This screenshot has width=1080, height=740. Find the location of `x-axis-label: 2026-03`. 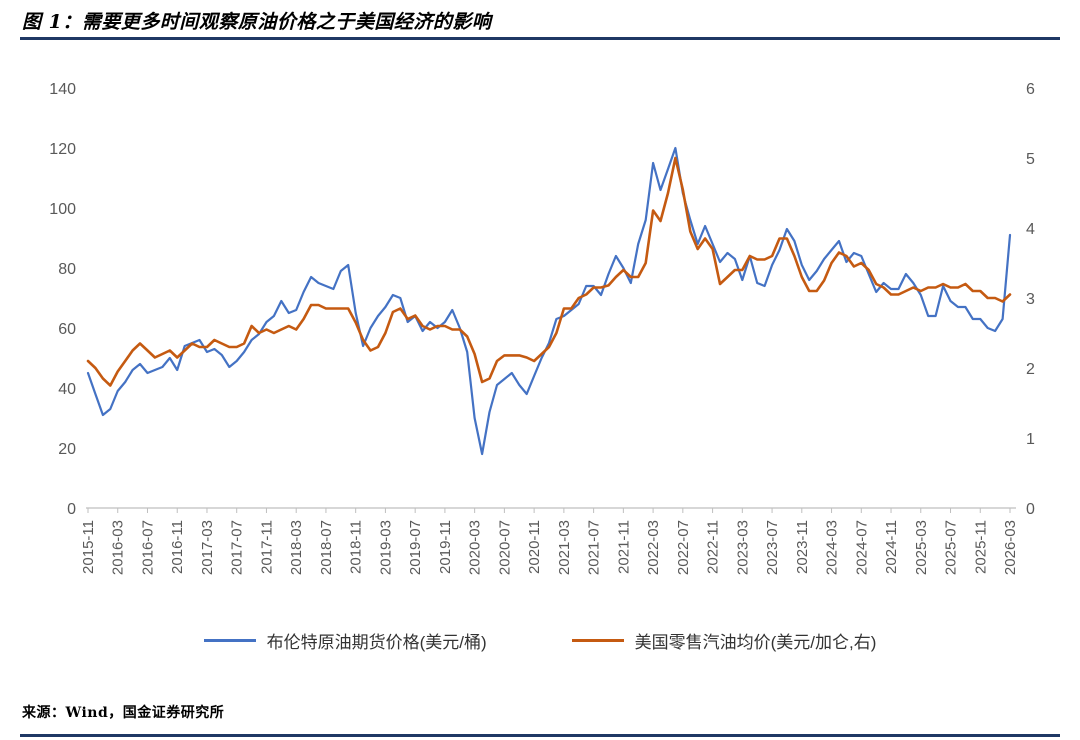

x-axis-label: 2026-03 is located at coordinates (1010, 547).